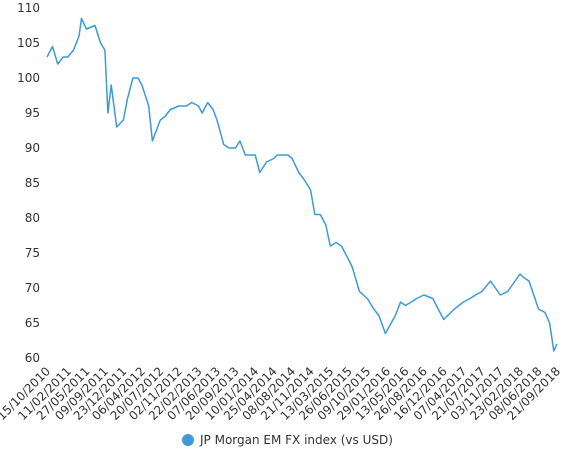 This screenshot has height=456, width=565. Describe the element at coordinates (32, 288) in the screenshot. I see `y-tick-label: 70` at that location.